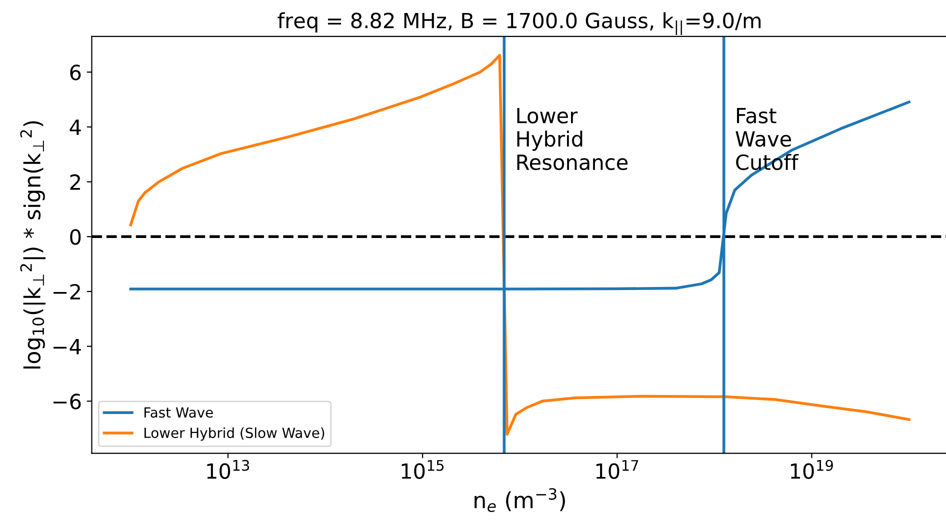  I want to click on x-tick-label: 10$^{15}$, so click(423, 469).